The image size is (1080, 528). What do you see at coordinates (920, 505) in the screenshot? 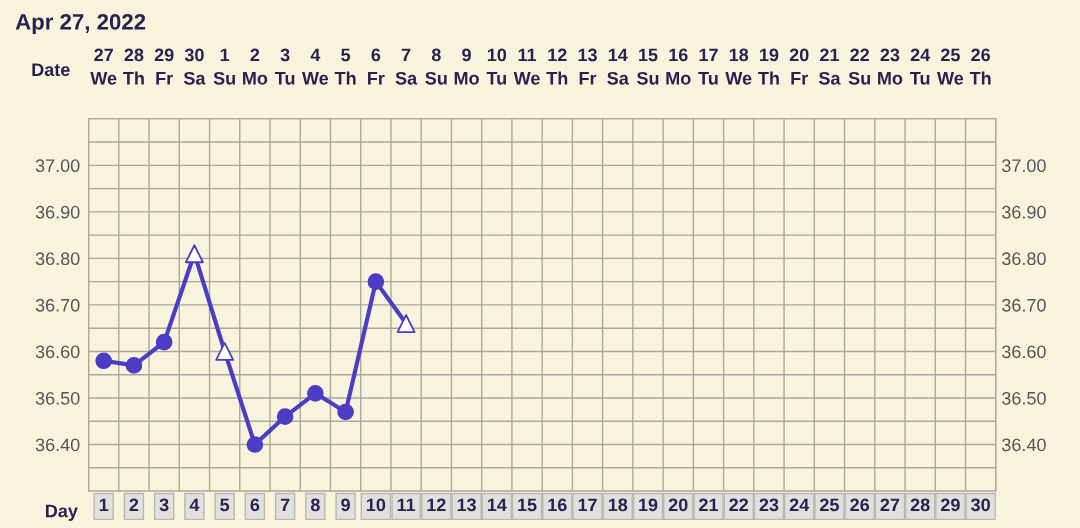
I see `x-tick-label: 28` at bounding box center [920, 505].